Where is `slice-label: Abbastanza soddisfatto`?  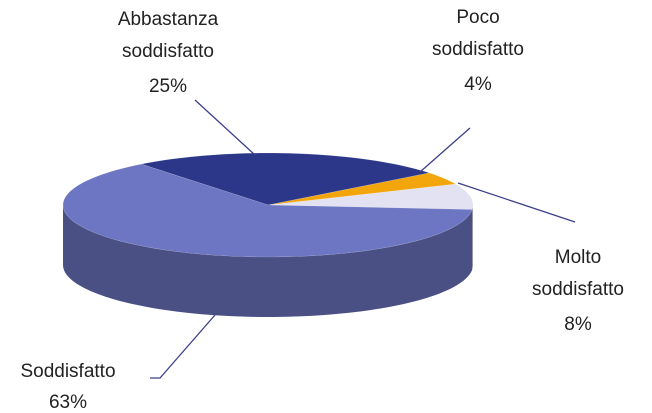 slice-label: Abbastanza soddisfatto is located at coordinates (168, 35).